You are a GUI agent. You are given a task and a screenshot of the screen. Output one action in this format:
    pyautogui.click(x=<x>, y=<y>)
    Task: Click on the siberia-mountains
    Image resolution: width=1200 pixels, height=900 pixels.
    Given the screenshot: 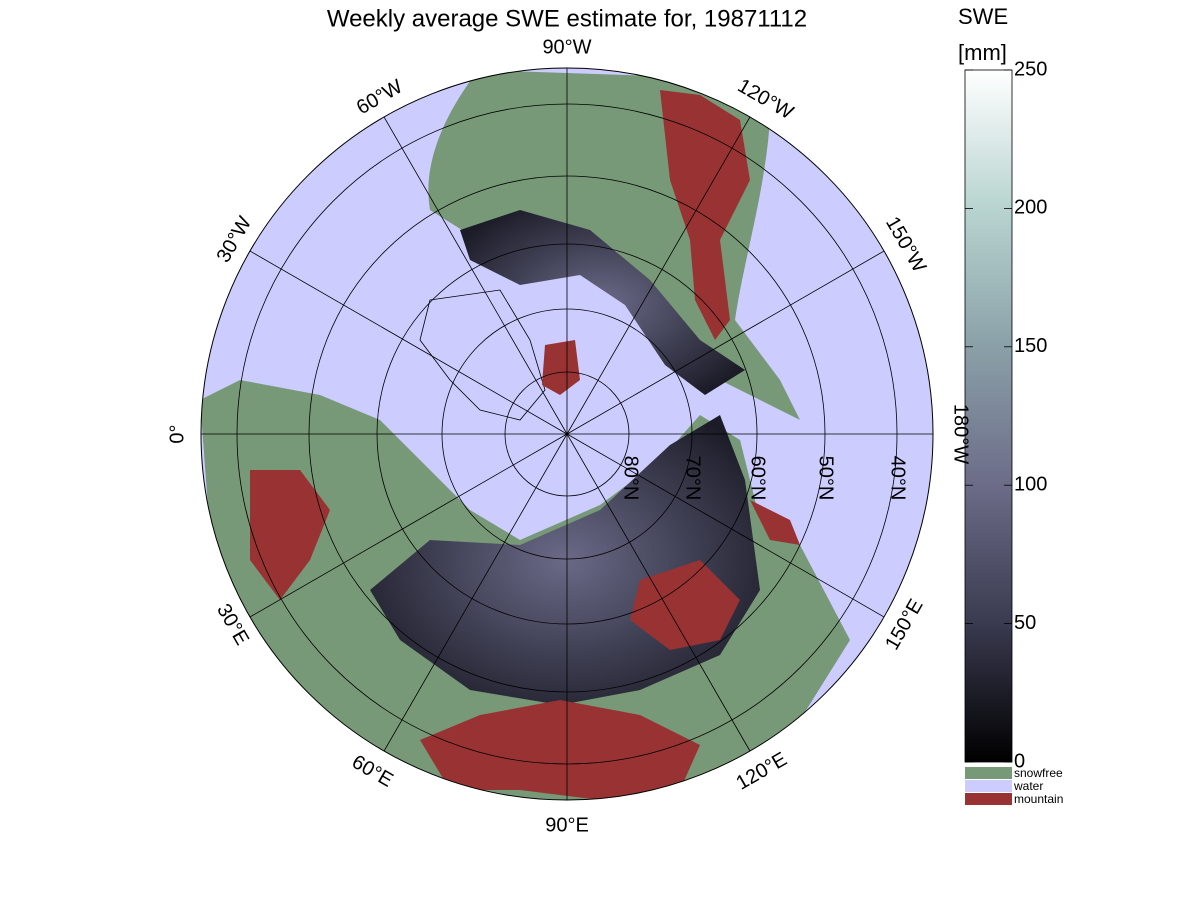 What is the action you would take?
    pyautogui.click(x=685, y=605)
    